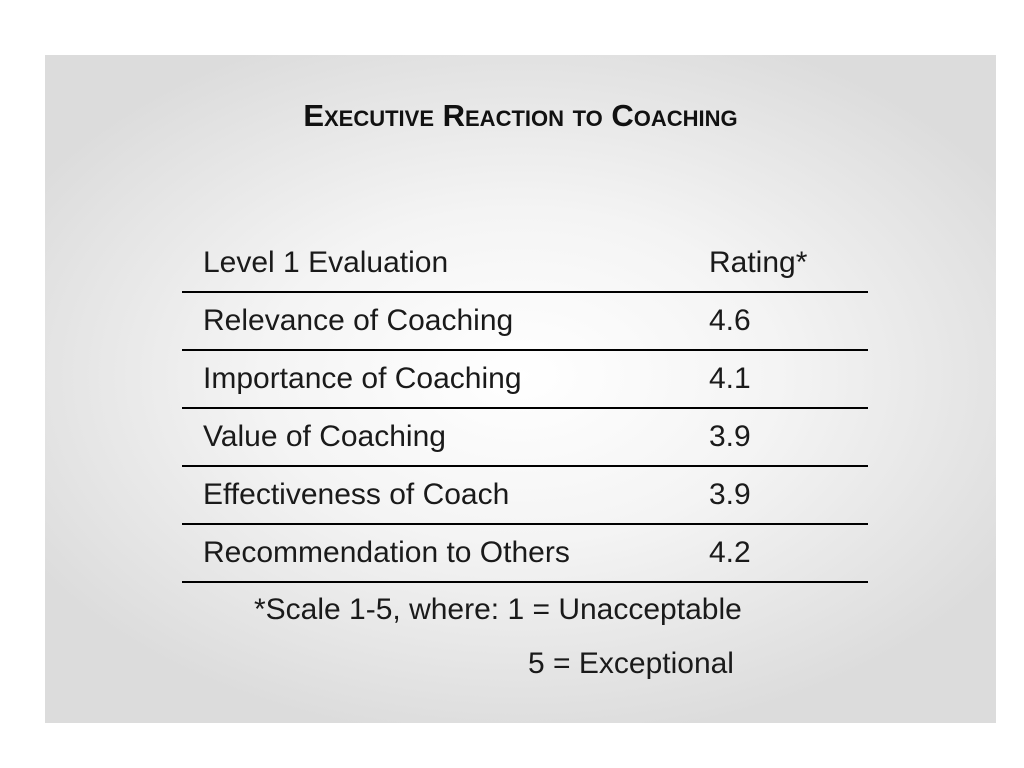  I want to click on evaluation-item: Recommendation to Others, so click(445, 553).